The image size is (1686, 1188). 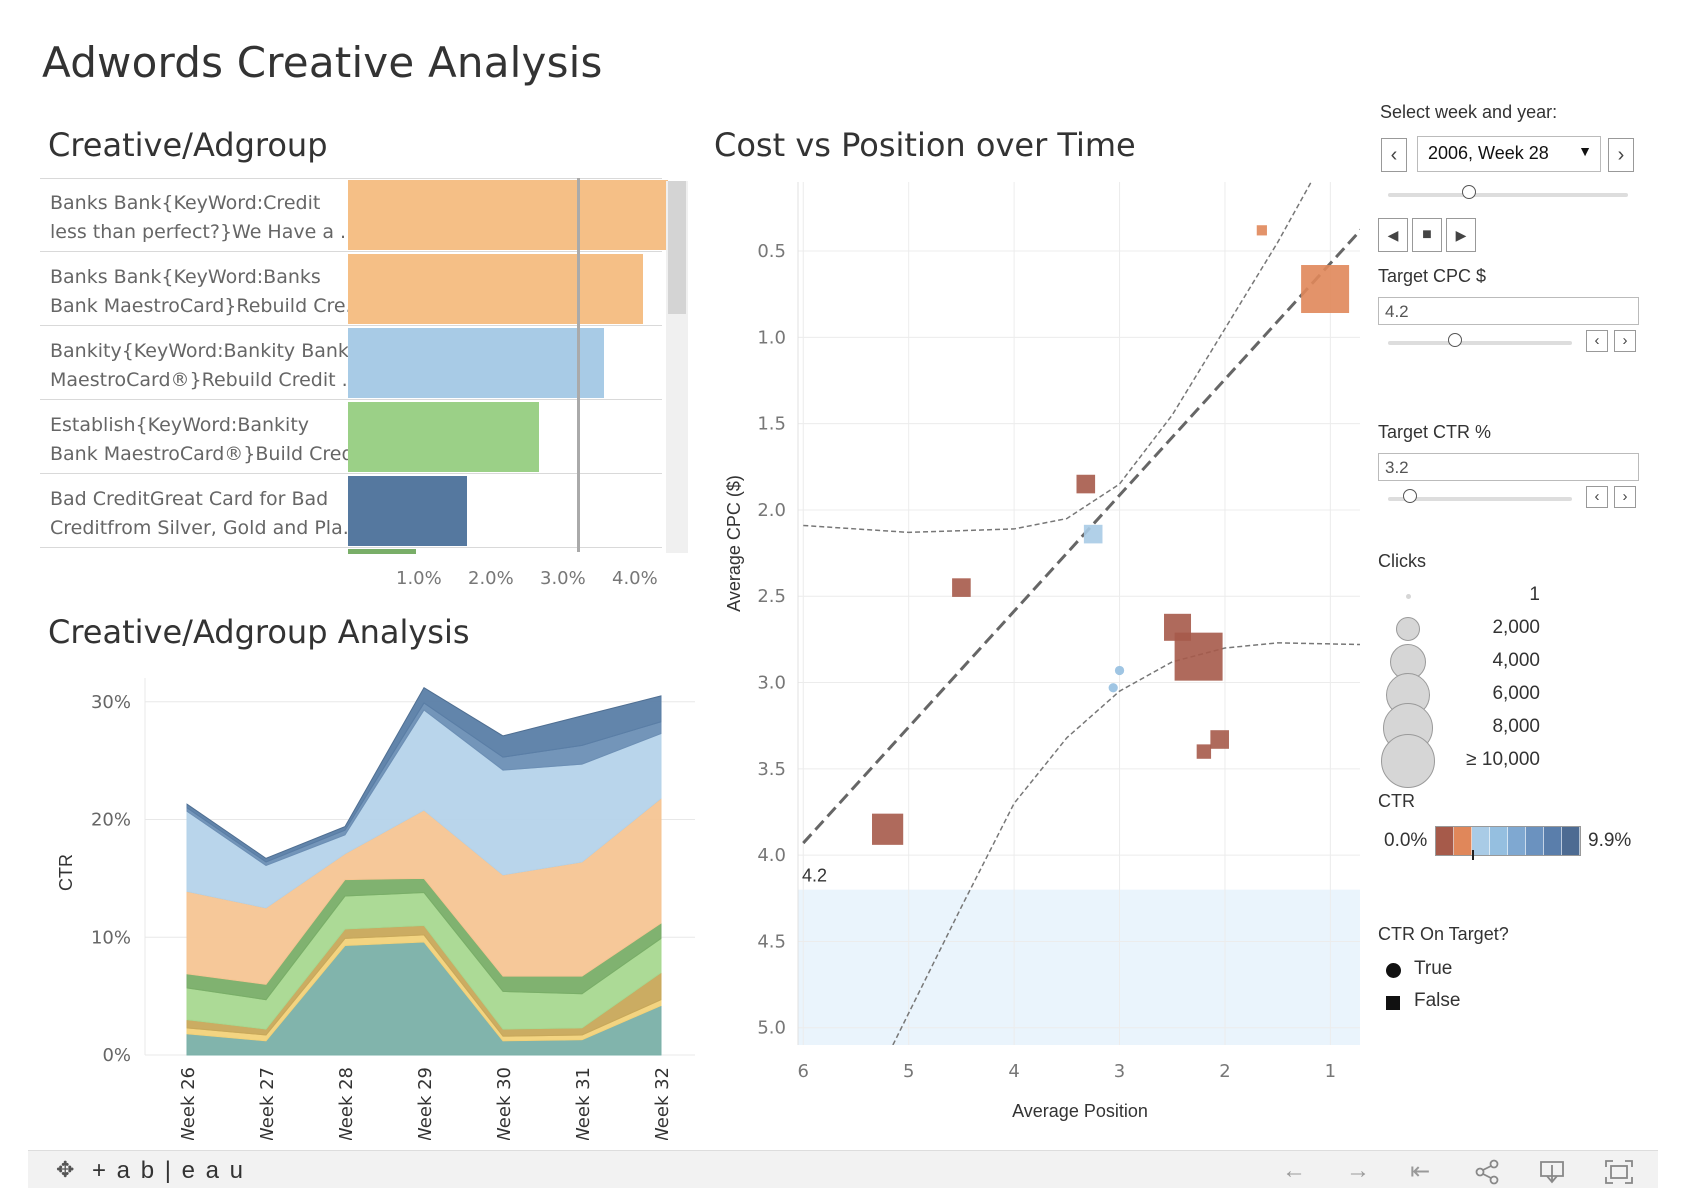 I want to click on area-x-tick: Week 26, so click(x=188, y=1103).